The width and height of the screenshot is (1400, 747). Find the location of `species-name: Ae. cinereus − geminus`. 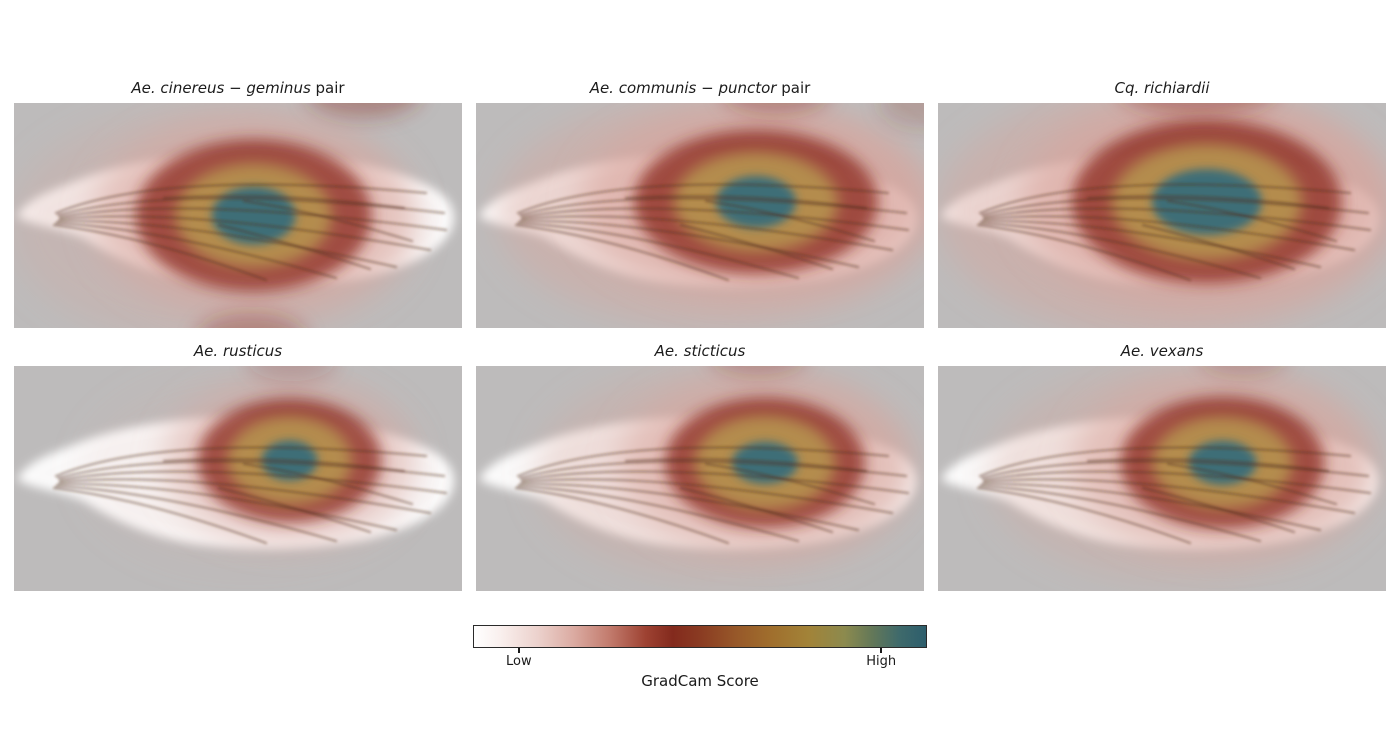

species-name: Ae. cinereus − geminus is located at coordinates (221, 88).